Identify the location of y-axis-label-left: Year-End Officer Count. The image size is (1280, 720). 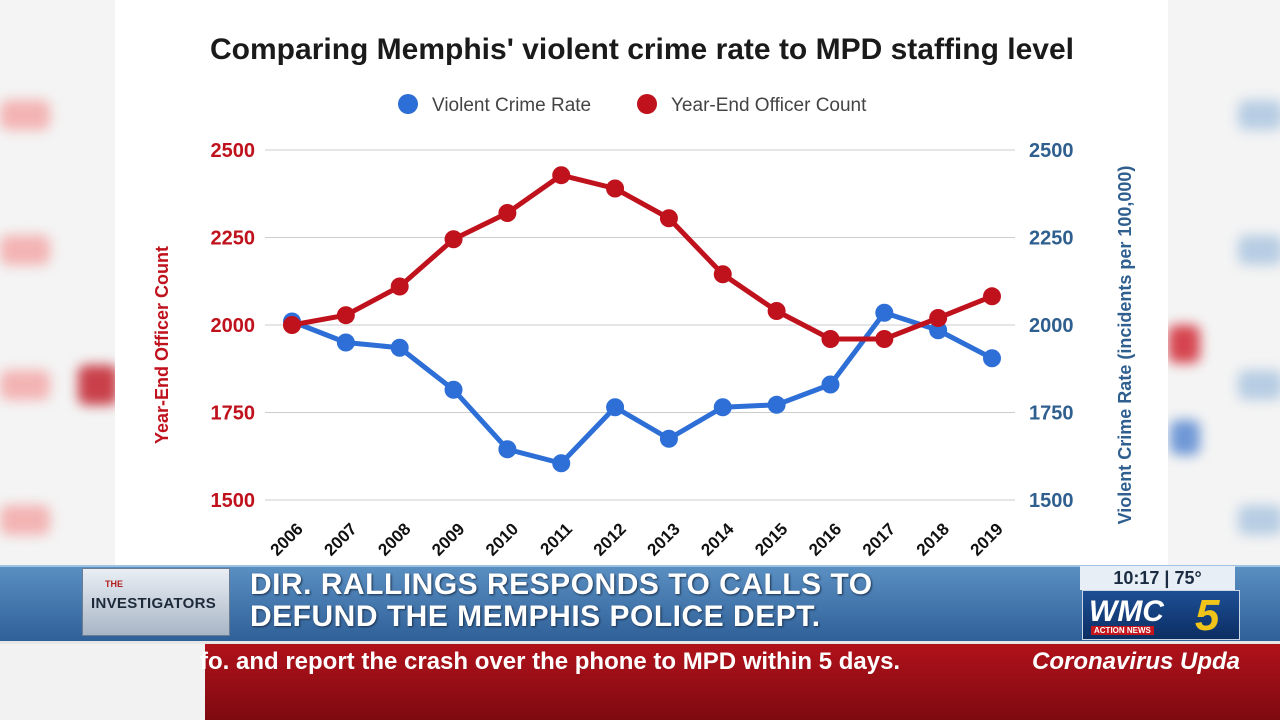
(162, 345).